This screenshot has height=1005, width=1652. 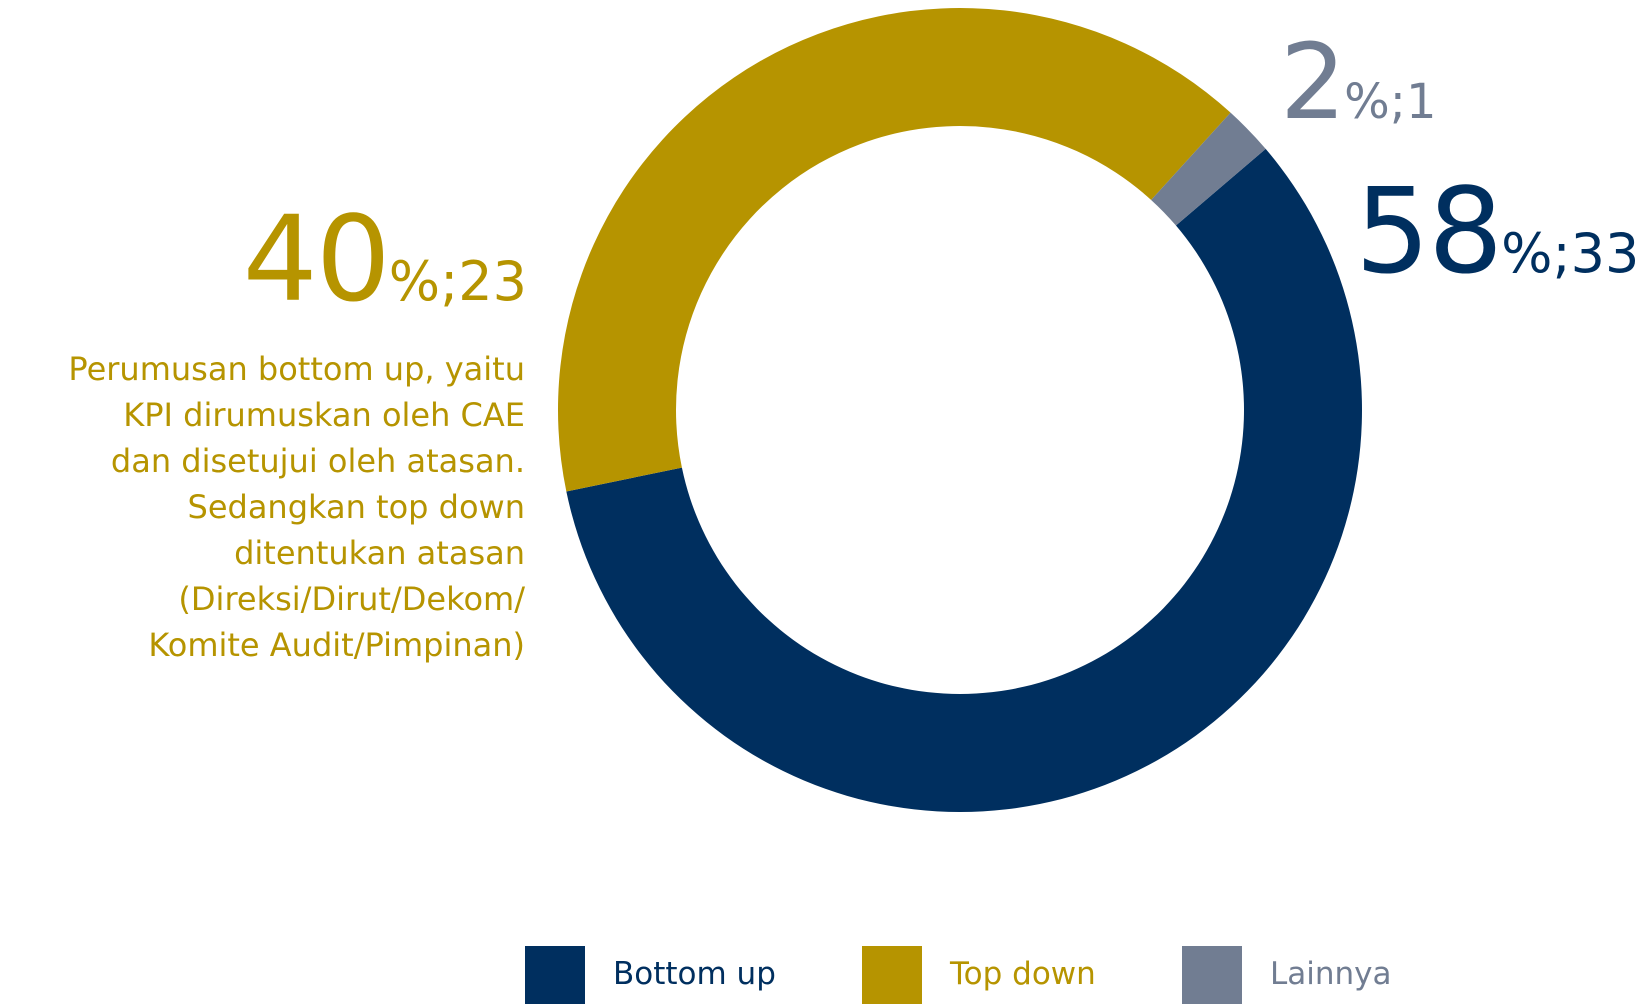 What do you see at coordinates (356, 507) in the screenshot?
I see `note-line: Sedangkan top down` at bounding box center [356, 507].